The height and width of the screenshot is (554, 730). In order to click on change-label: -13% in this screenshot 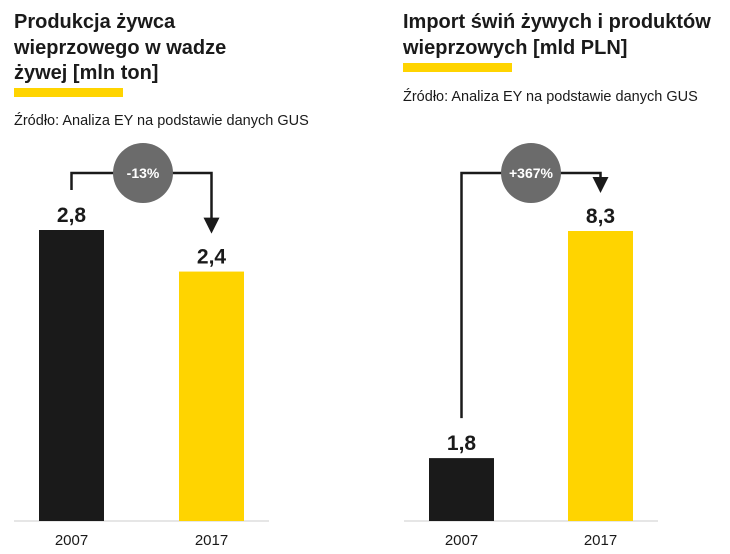, I will do `click(143, 173)`.